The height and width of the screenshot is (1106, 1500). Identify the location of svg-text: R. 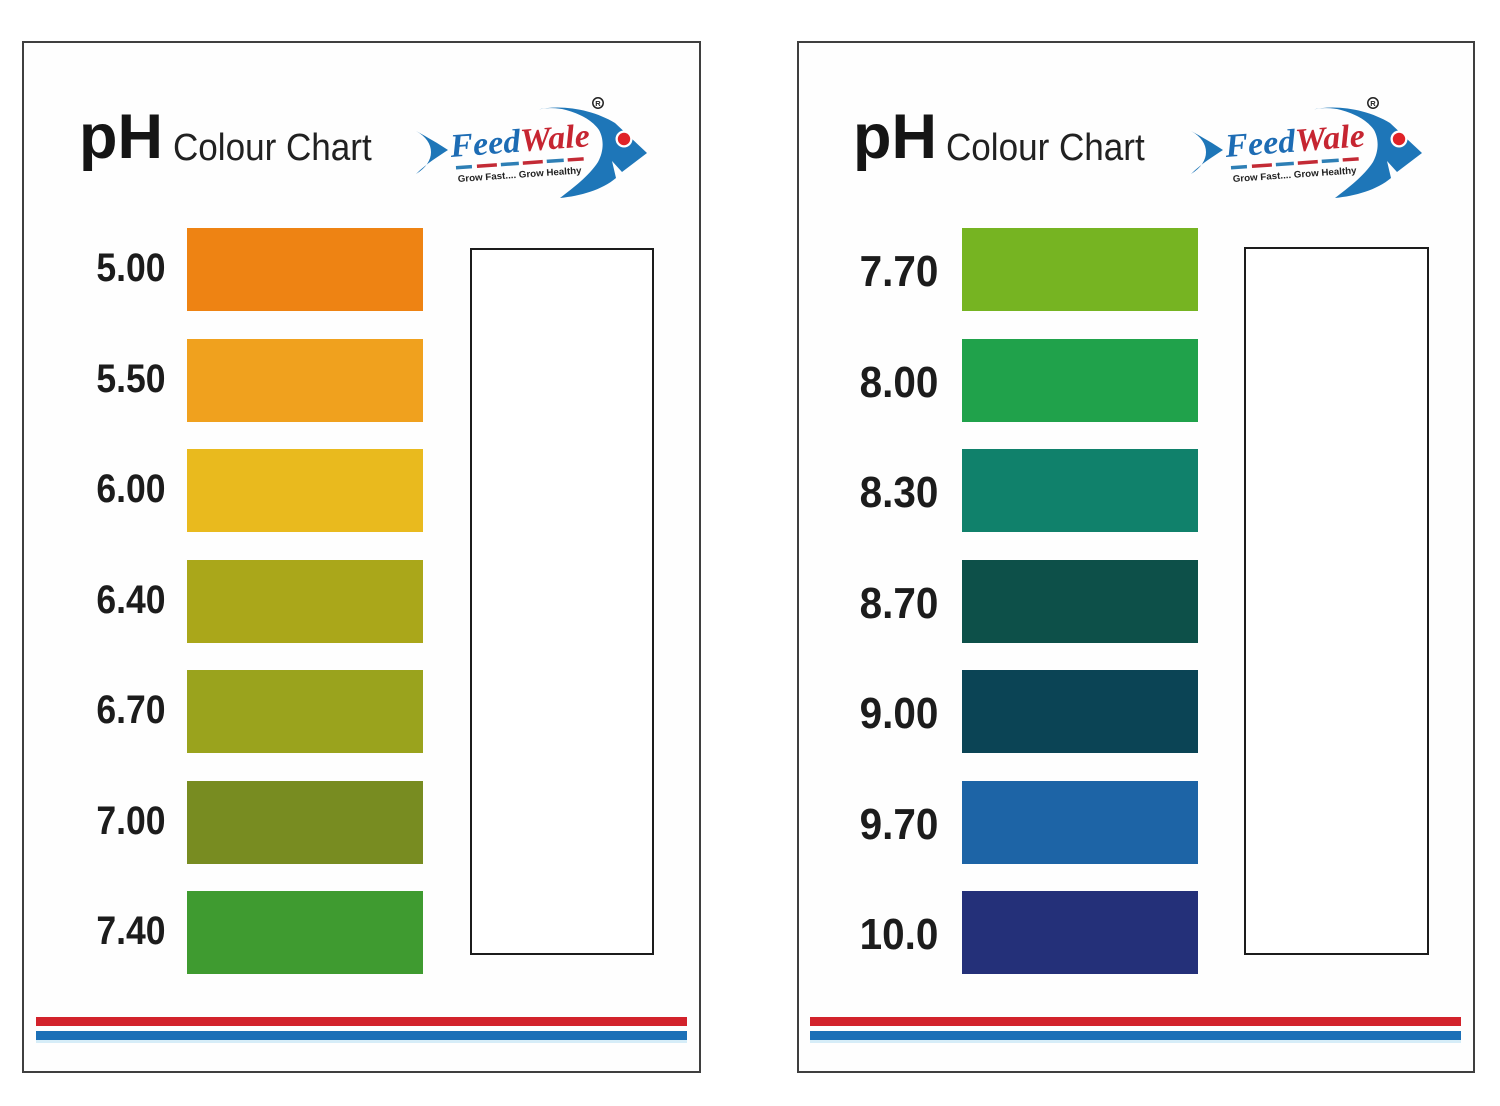
(598, 103).